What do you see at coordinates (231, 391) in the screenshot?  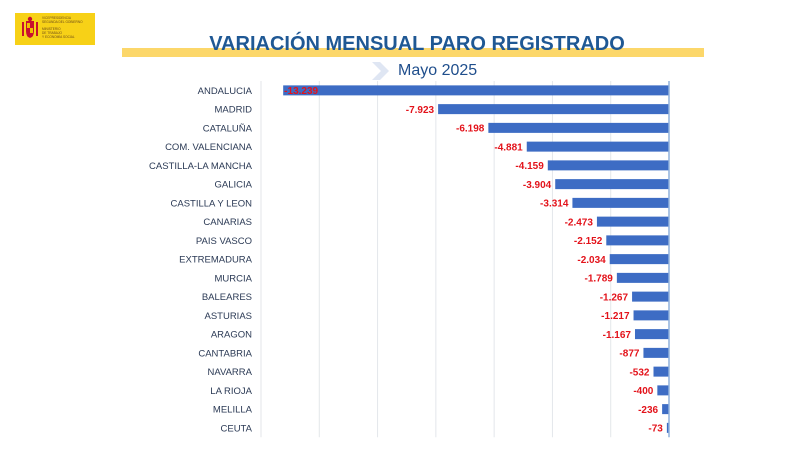 I see `category-label: LA RIOJA` at bounding box center [231, 391].